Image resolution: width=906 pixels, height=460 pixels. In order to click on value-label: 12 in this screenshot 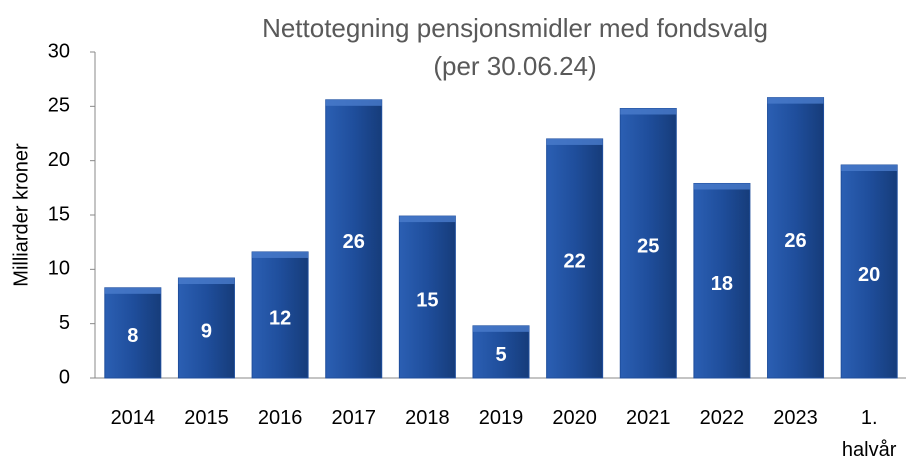, I will do `click(280, 318)`.